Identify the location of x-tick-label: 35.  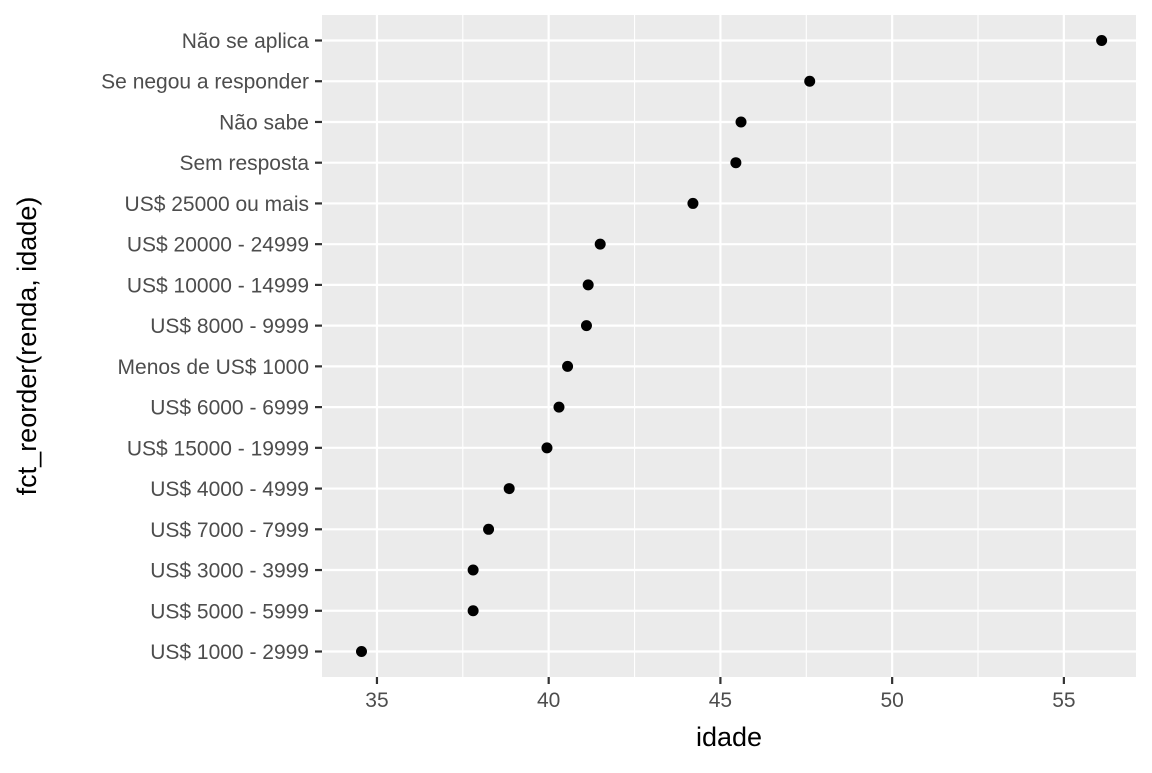
(376, 700).